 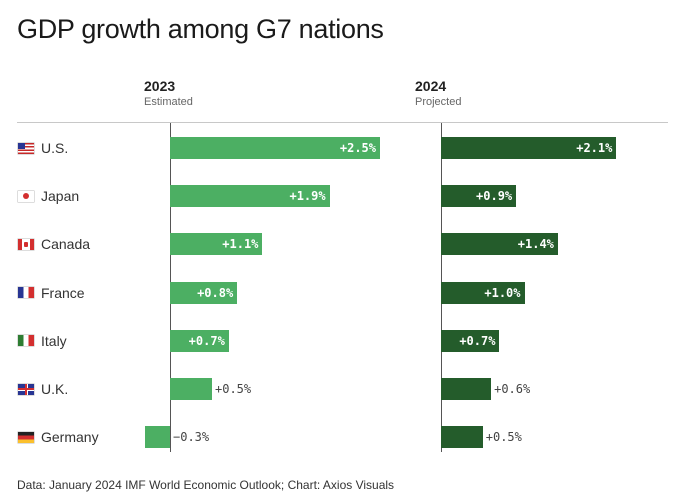 I want to click on us-flag-icon, so click(x=26, y=148).